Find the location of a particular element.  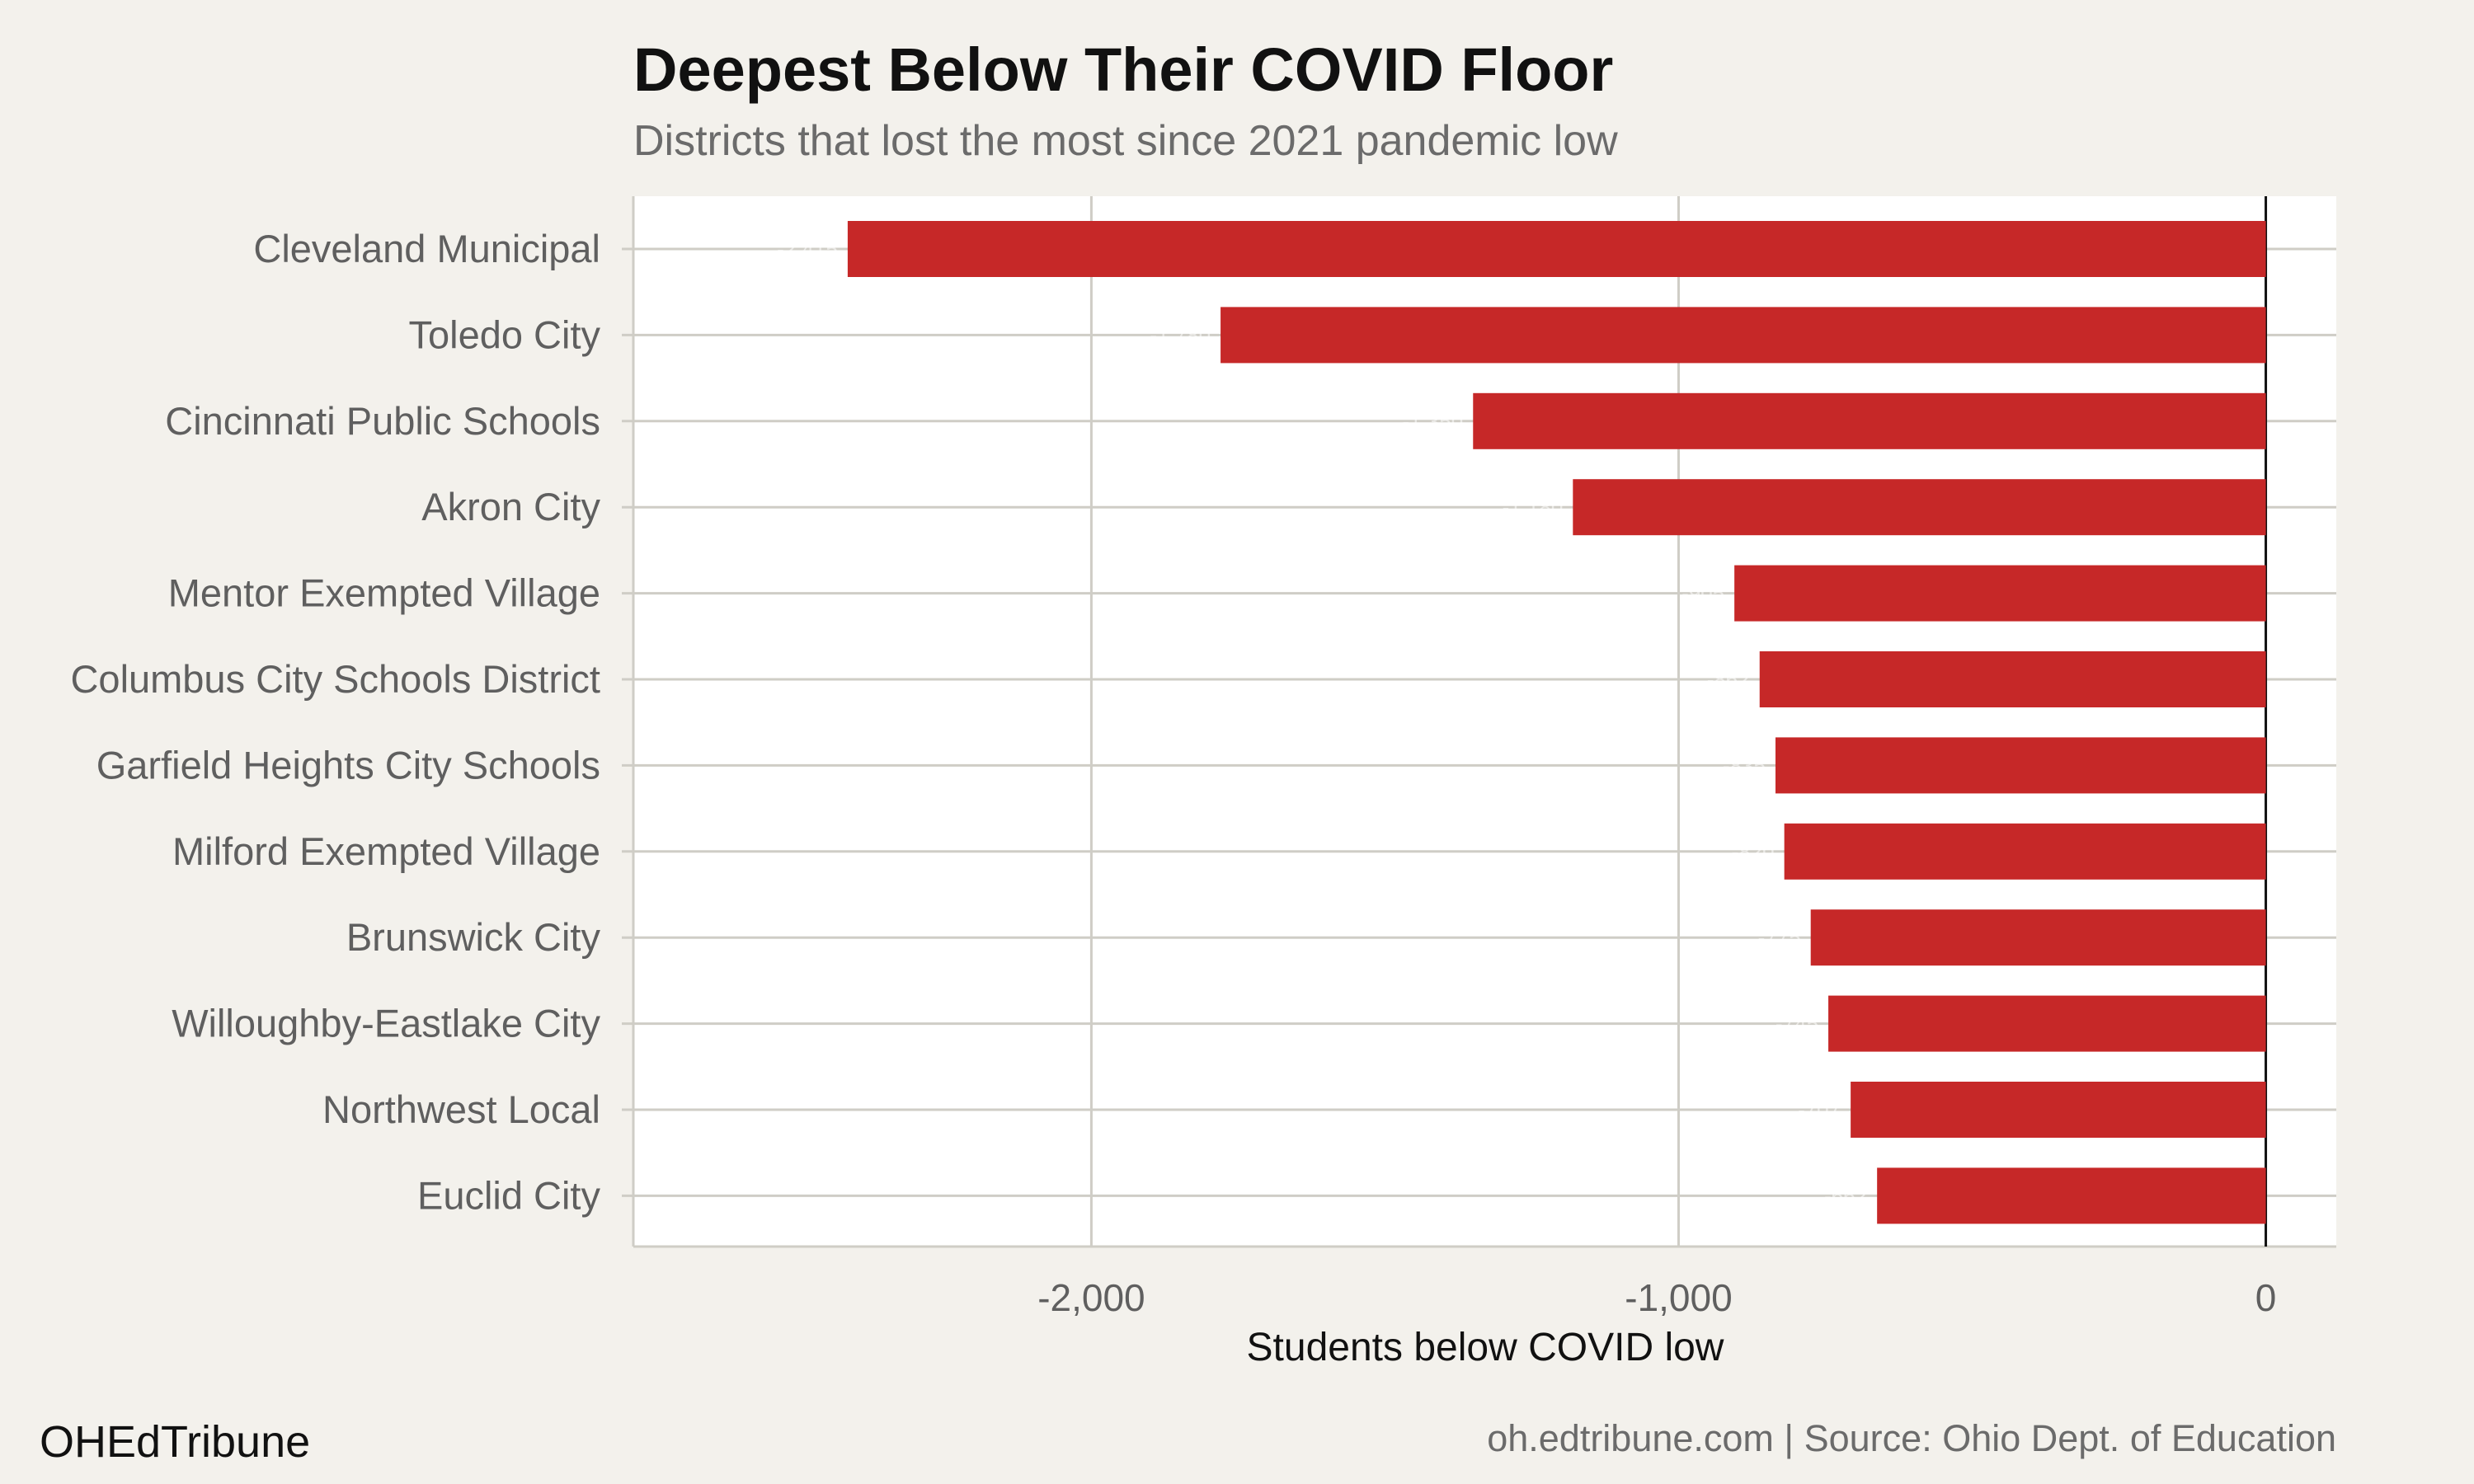

chart-title: Deepest Below Their COVID Floor is located at coordinates (1123, 69).